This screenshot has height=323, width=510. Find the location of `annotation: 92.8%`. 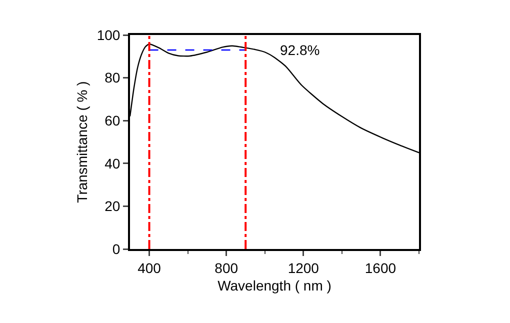

annotation: 92.8% is located at coordinates (300, 50).